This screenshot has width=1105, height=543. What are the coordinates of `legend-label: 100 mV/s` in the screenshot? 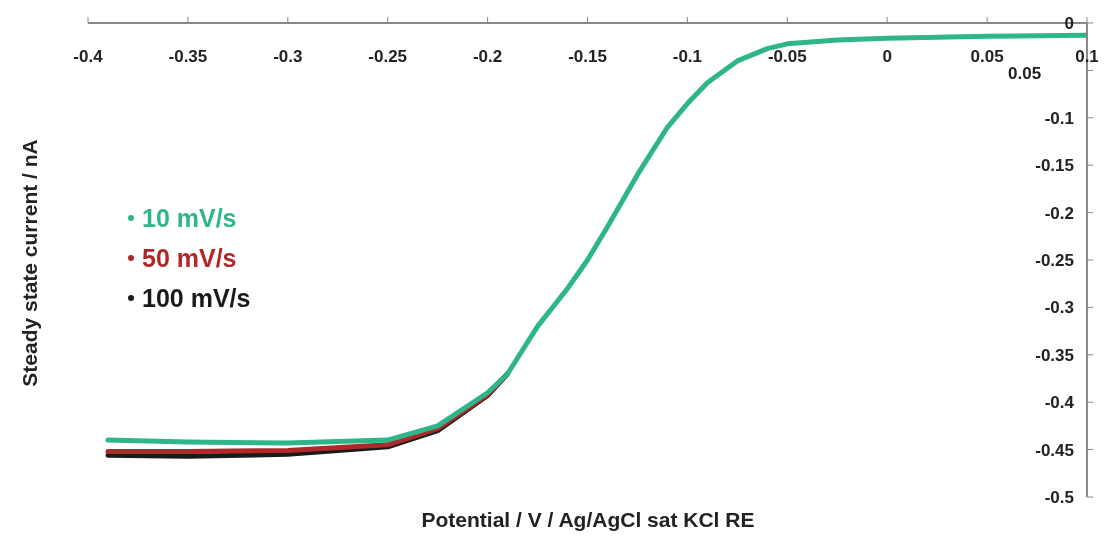 It's located at (196, 298).